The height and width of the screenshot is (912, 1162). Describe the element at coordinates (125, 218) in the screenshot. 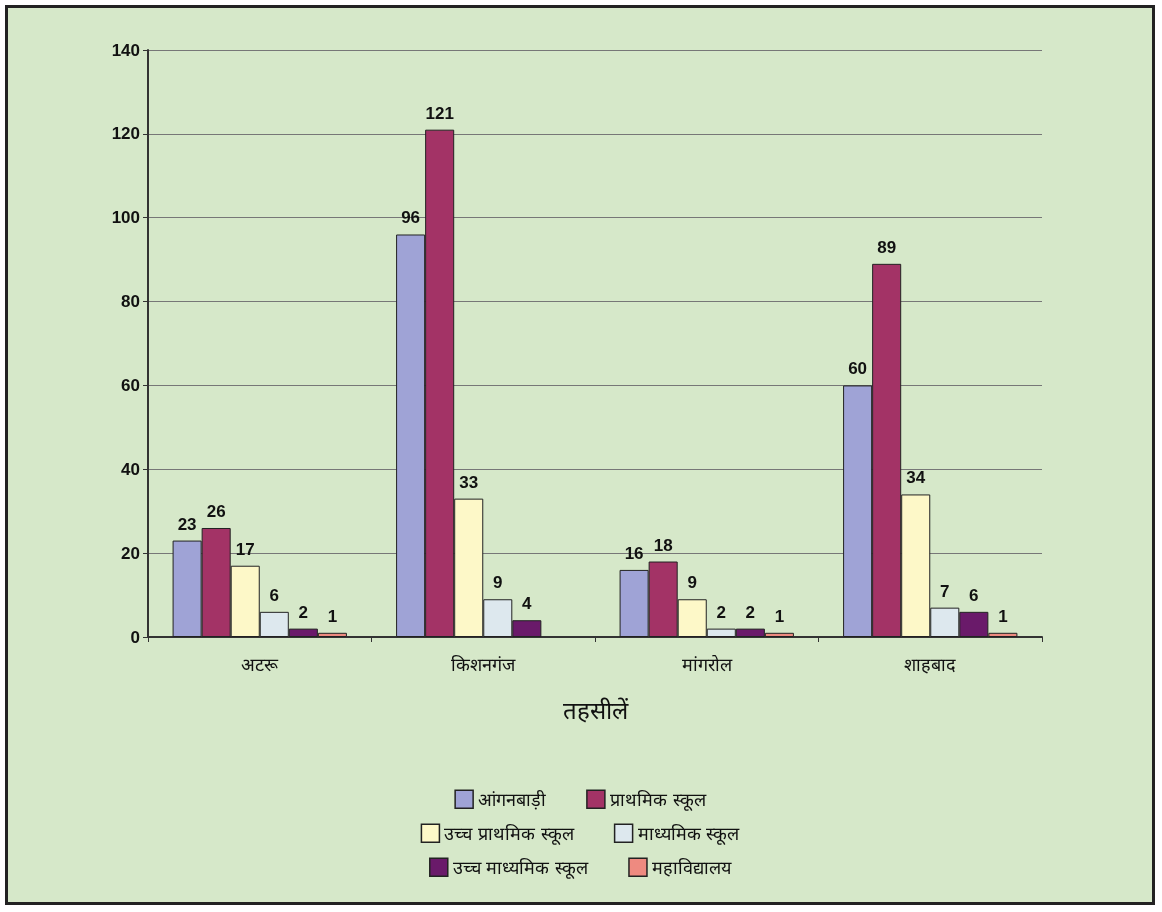

I see `y-tick-label: 100` at that location.